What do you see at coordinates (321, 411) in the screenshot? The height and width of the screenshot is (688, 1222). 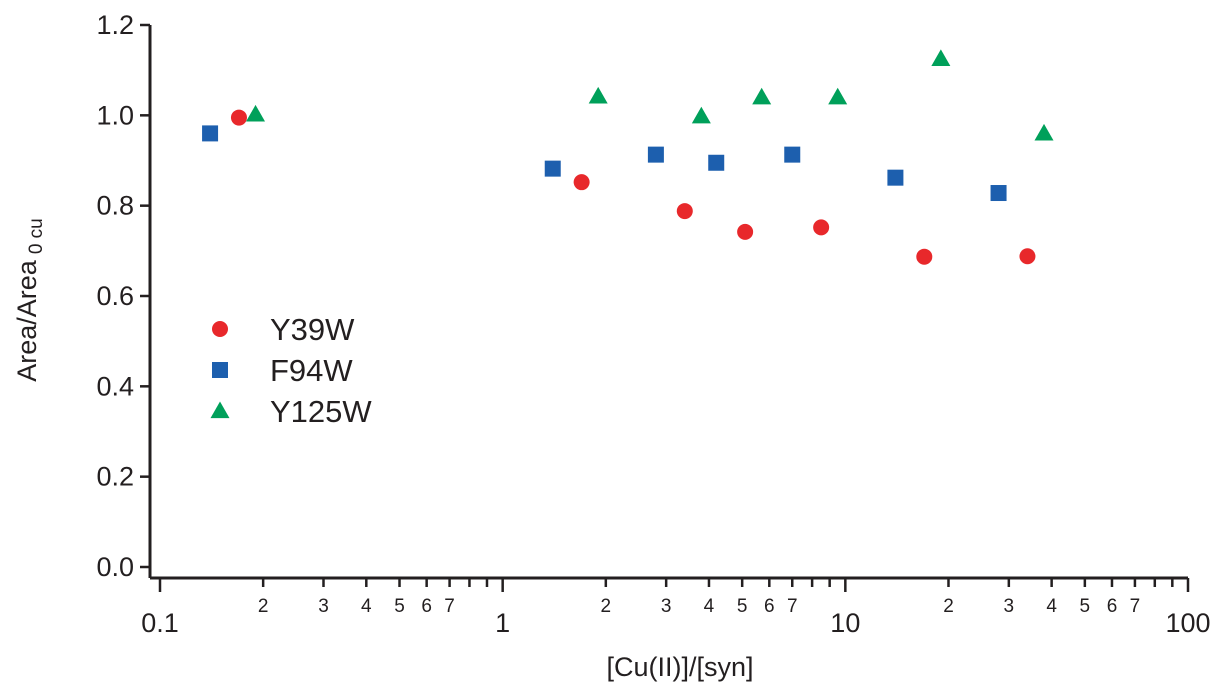 I see `legend-label-y125w: Y125W` at bounding box center [321, 411].